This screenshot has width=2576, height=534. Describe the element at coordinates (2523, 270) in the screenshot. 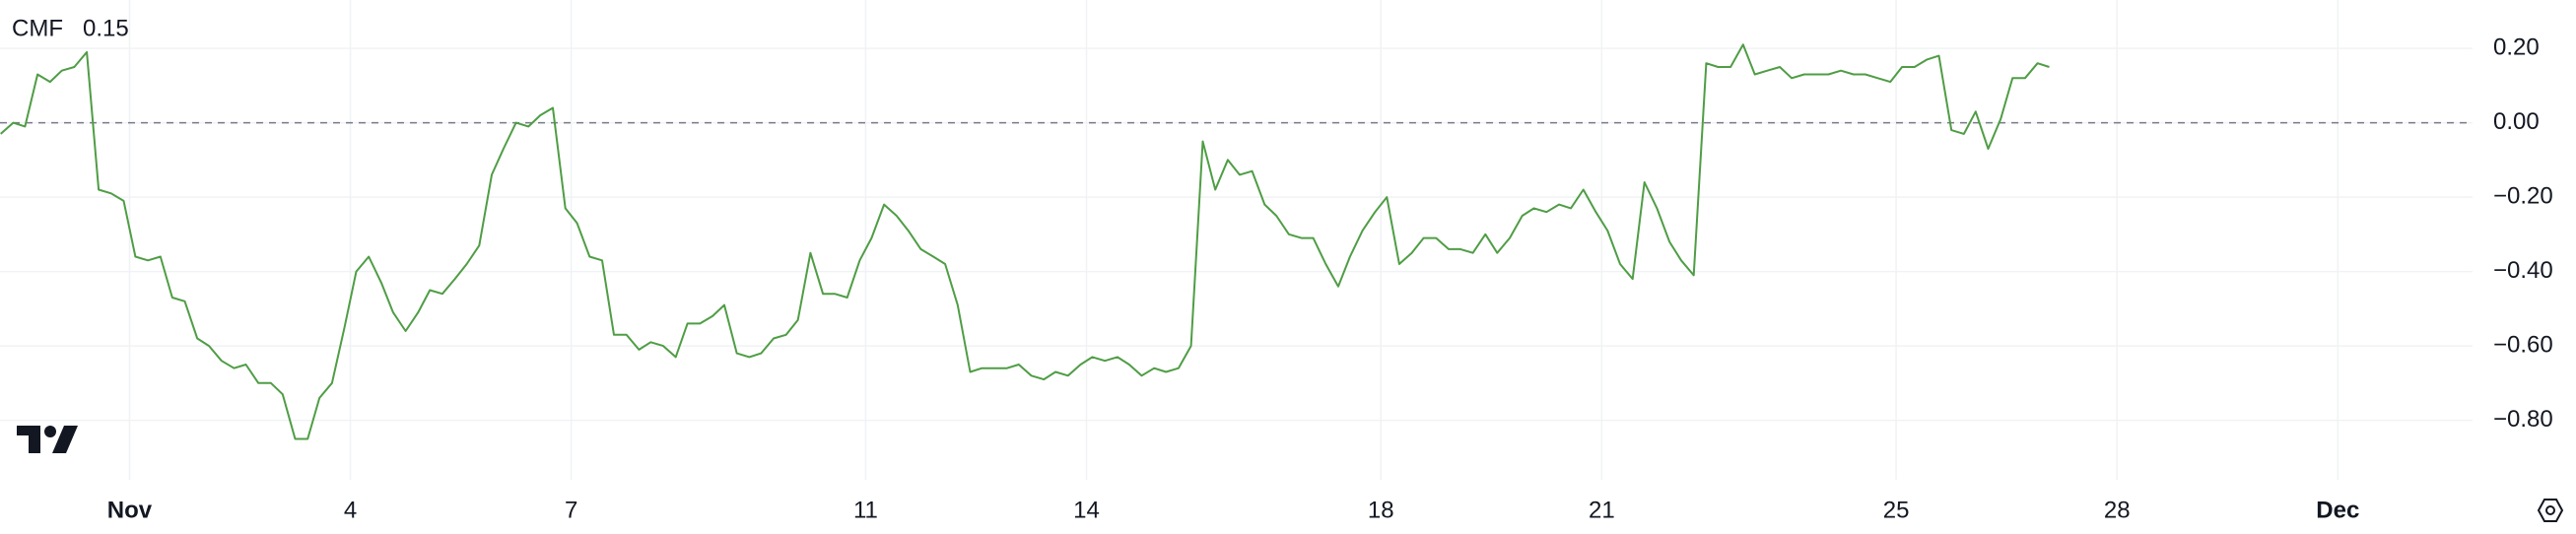

I see `y-tick-label: −0.40` at that location.